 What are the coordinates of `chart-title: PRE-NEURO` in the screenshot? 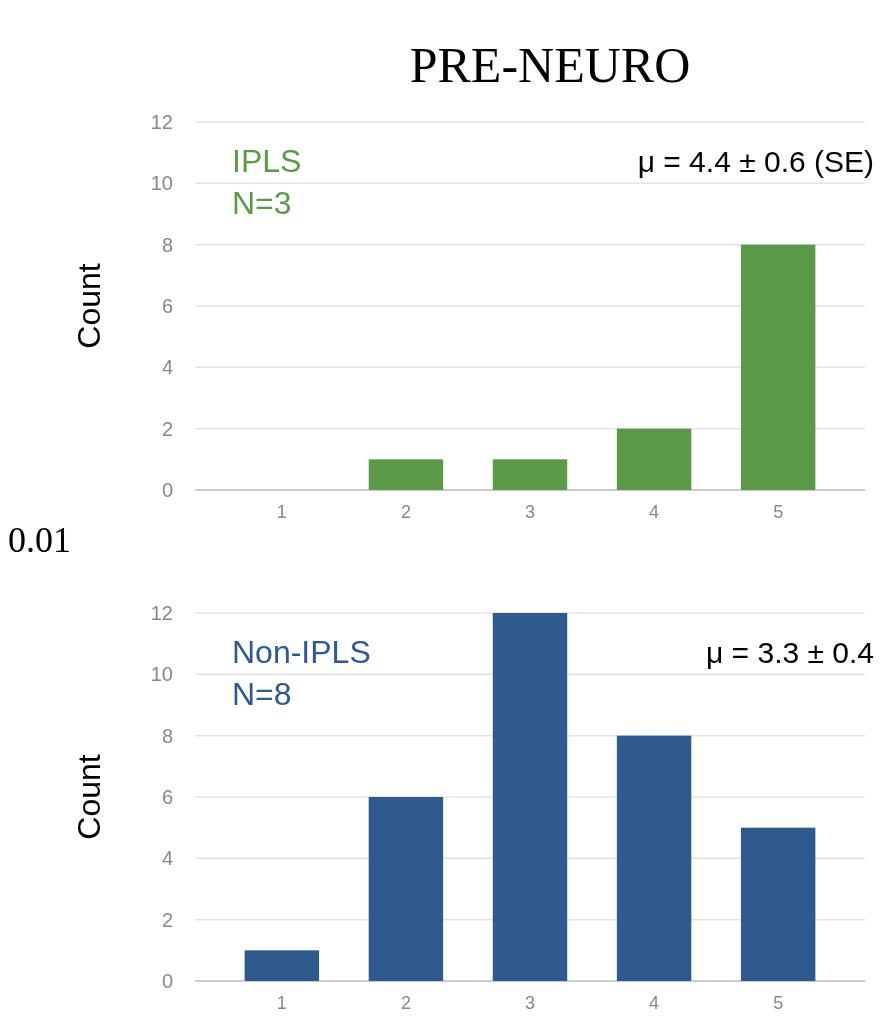 It's located at (550, 65).